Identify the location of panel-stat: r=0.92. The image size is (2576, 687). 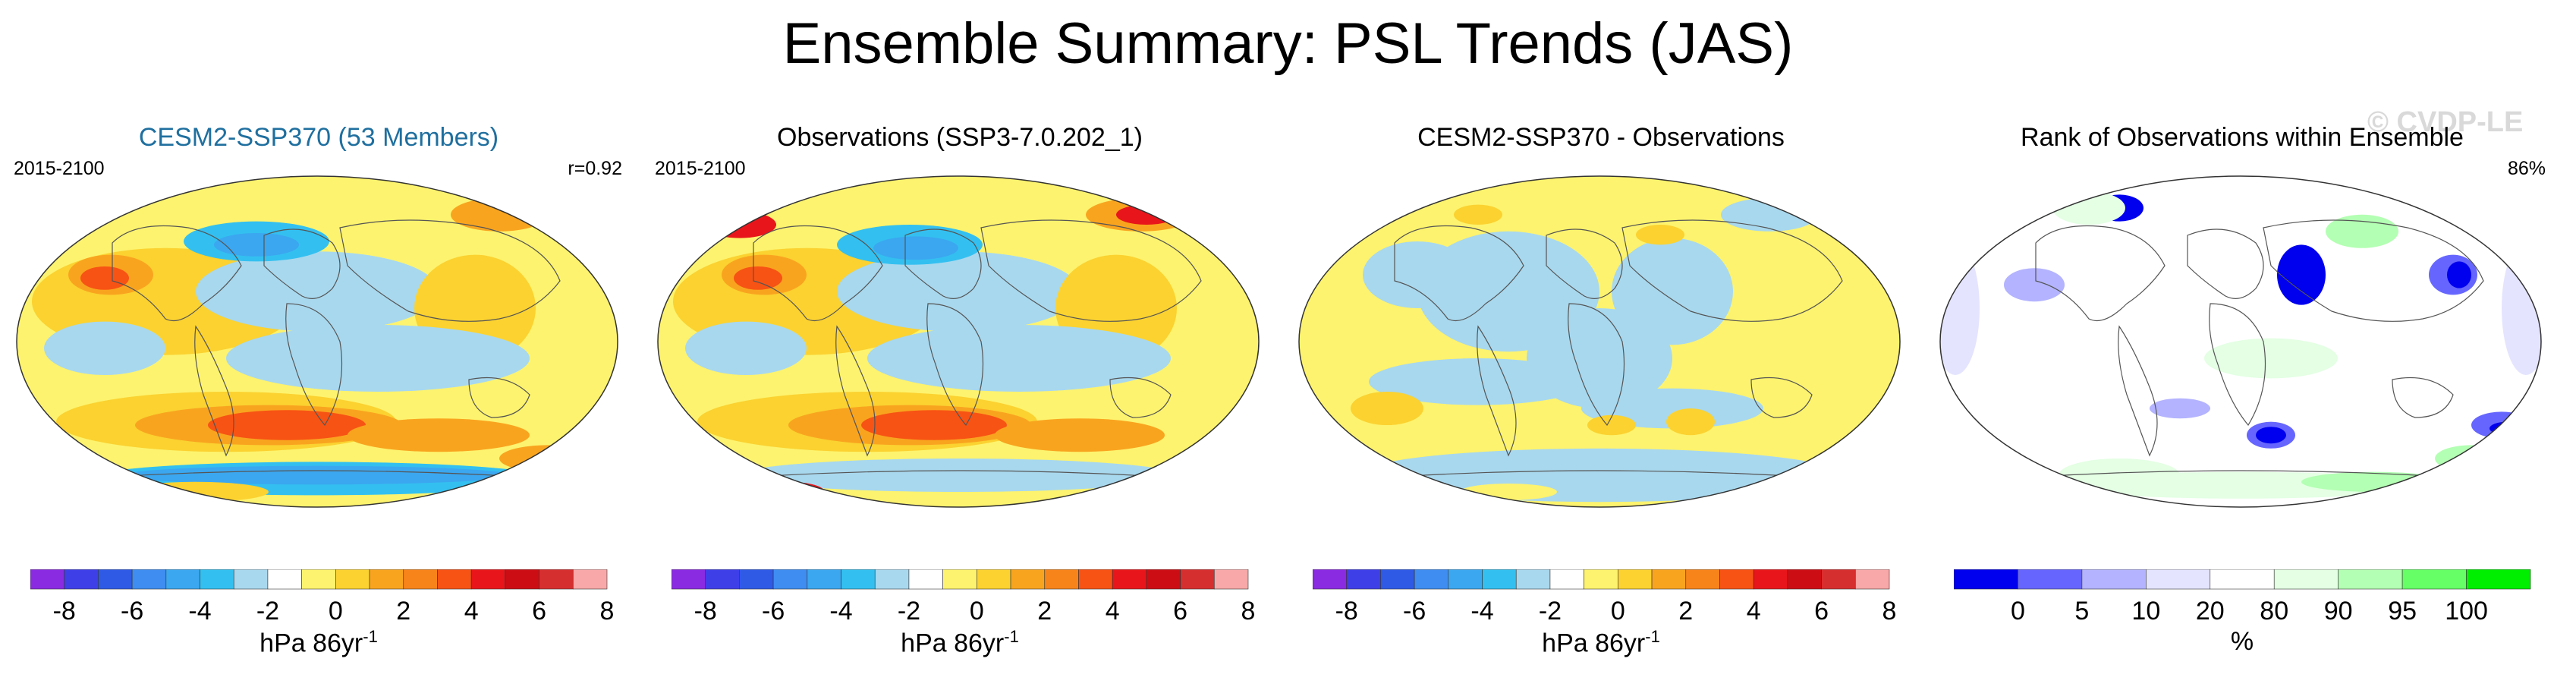
(595, 168).